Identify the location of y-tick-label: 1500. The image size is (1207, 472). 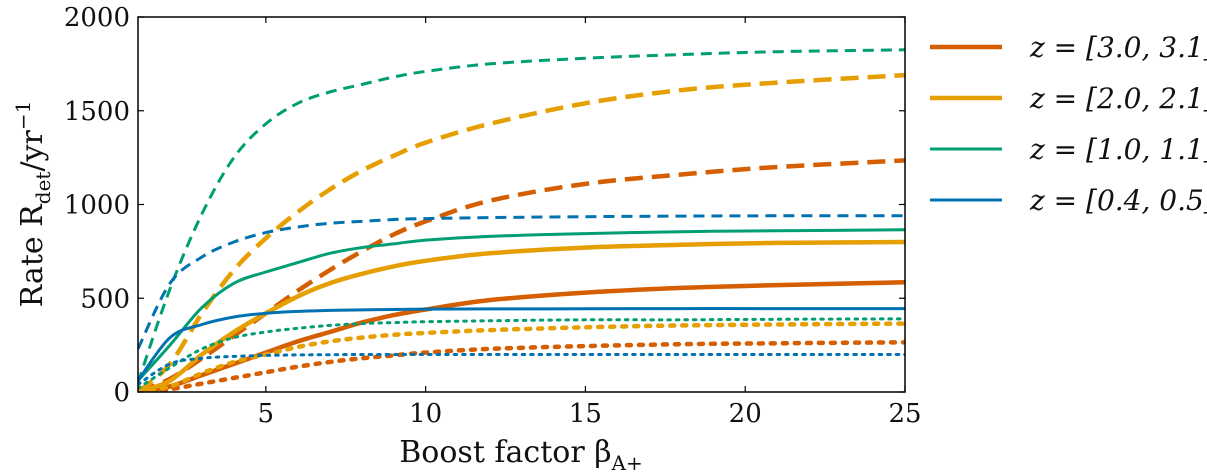
(97, 112).